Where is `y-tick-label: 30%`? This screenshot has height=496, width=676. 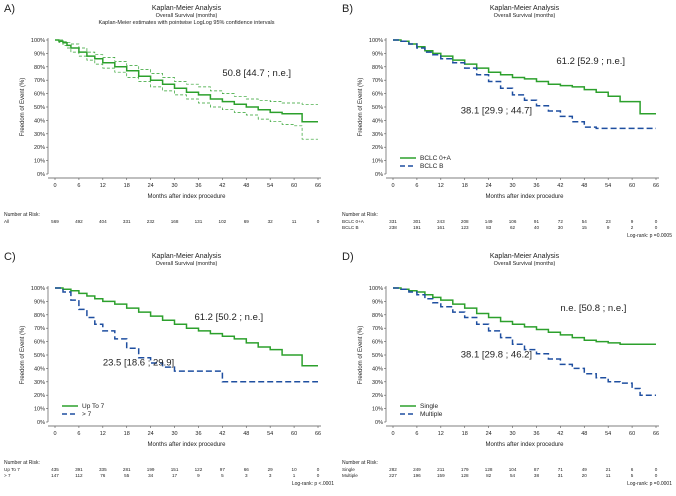
y-tick-label: 30% is located at coordinates (39, 135).